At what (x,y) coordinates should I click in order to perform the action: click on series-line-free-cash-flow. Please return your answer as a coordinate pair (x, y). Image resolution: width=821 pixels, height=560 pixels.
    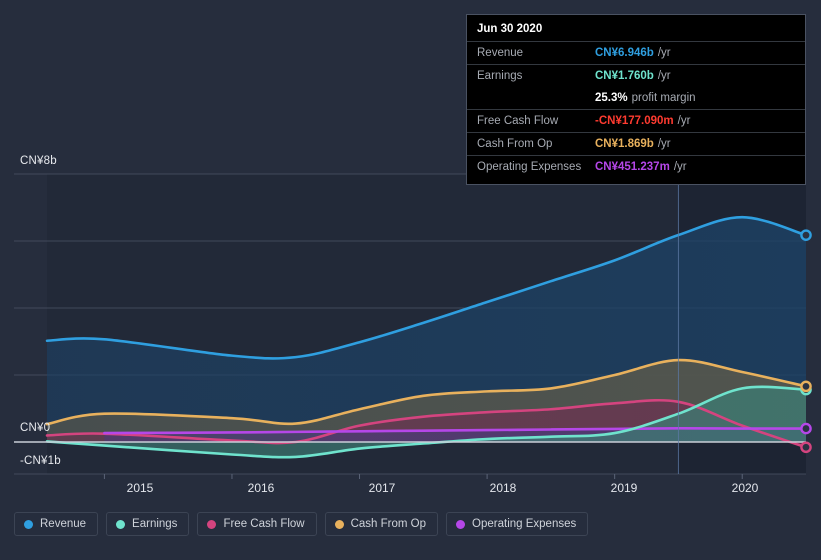
    Looking at the image, I should click on (426, 423).